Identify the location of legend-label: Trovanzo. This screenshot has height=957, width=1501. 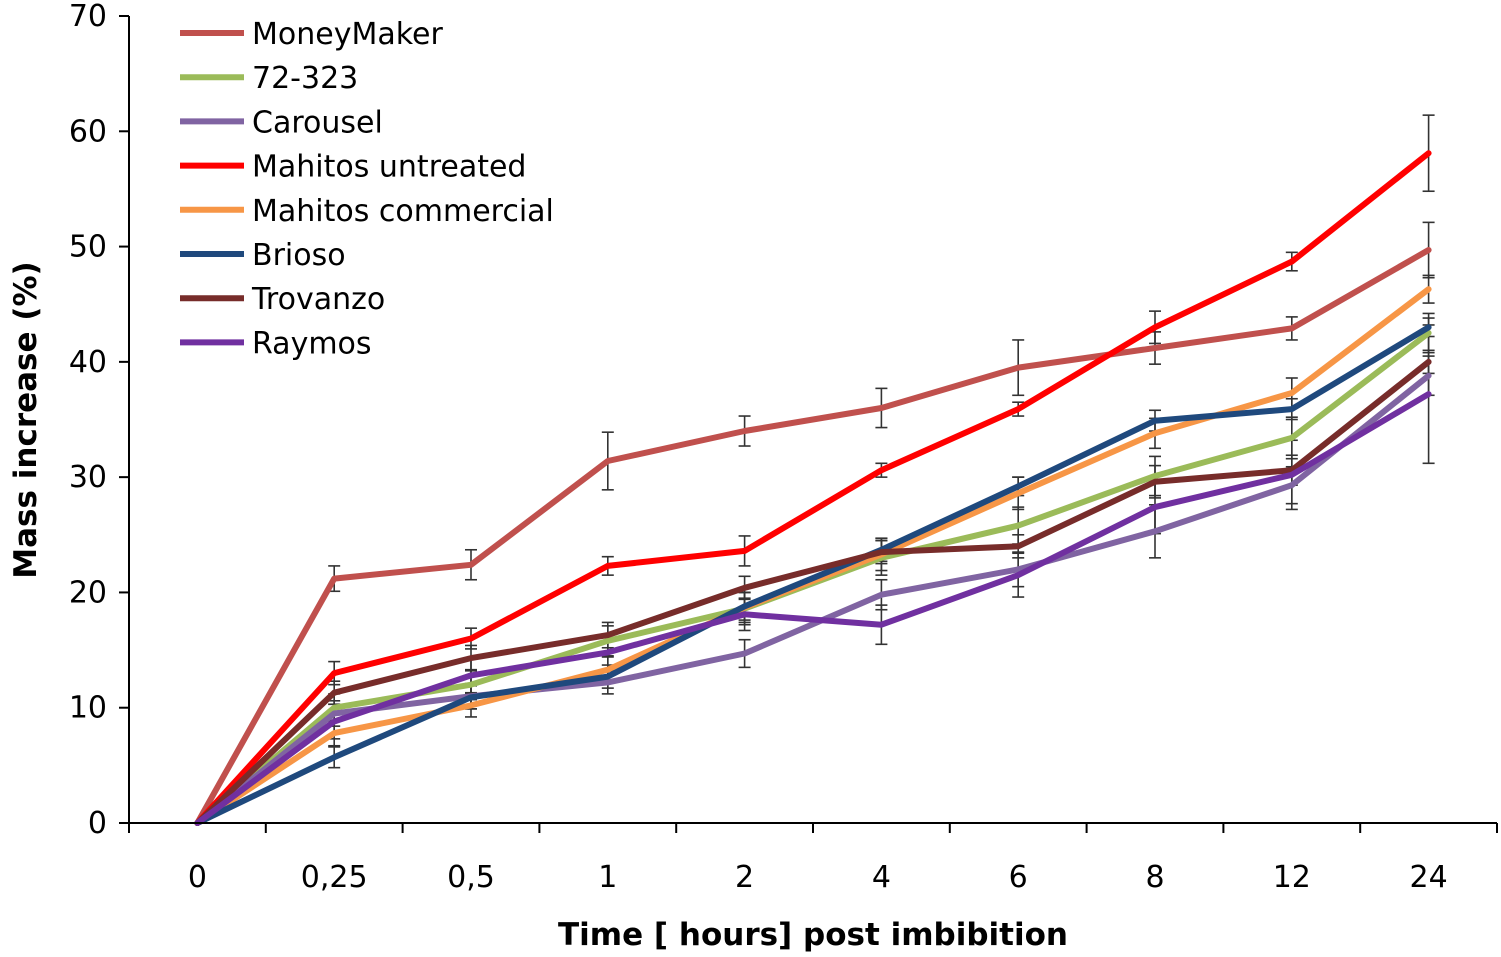
(318, 299).